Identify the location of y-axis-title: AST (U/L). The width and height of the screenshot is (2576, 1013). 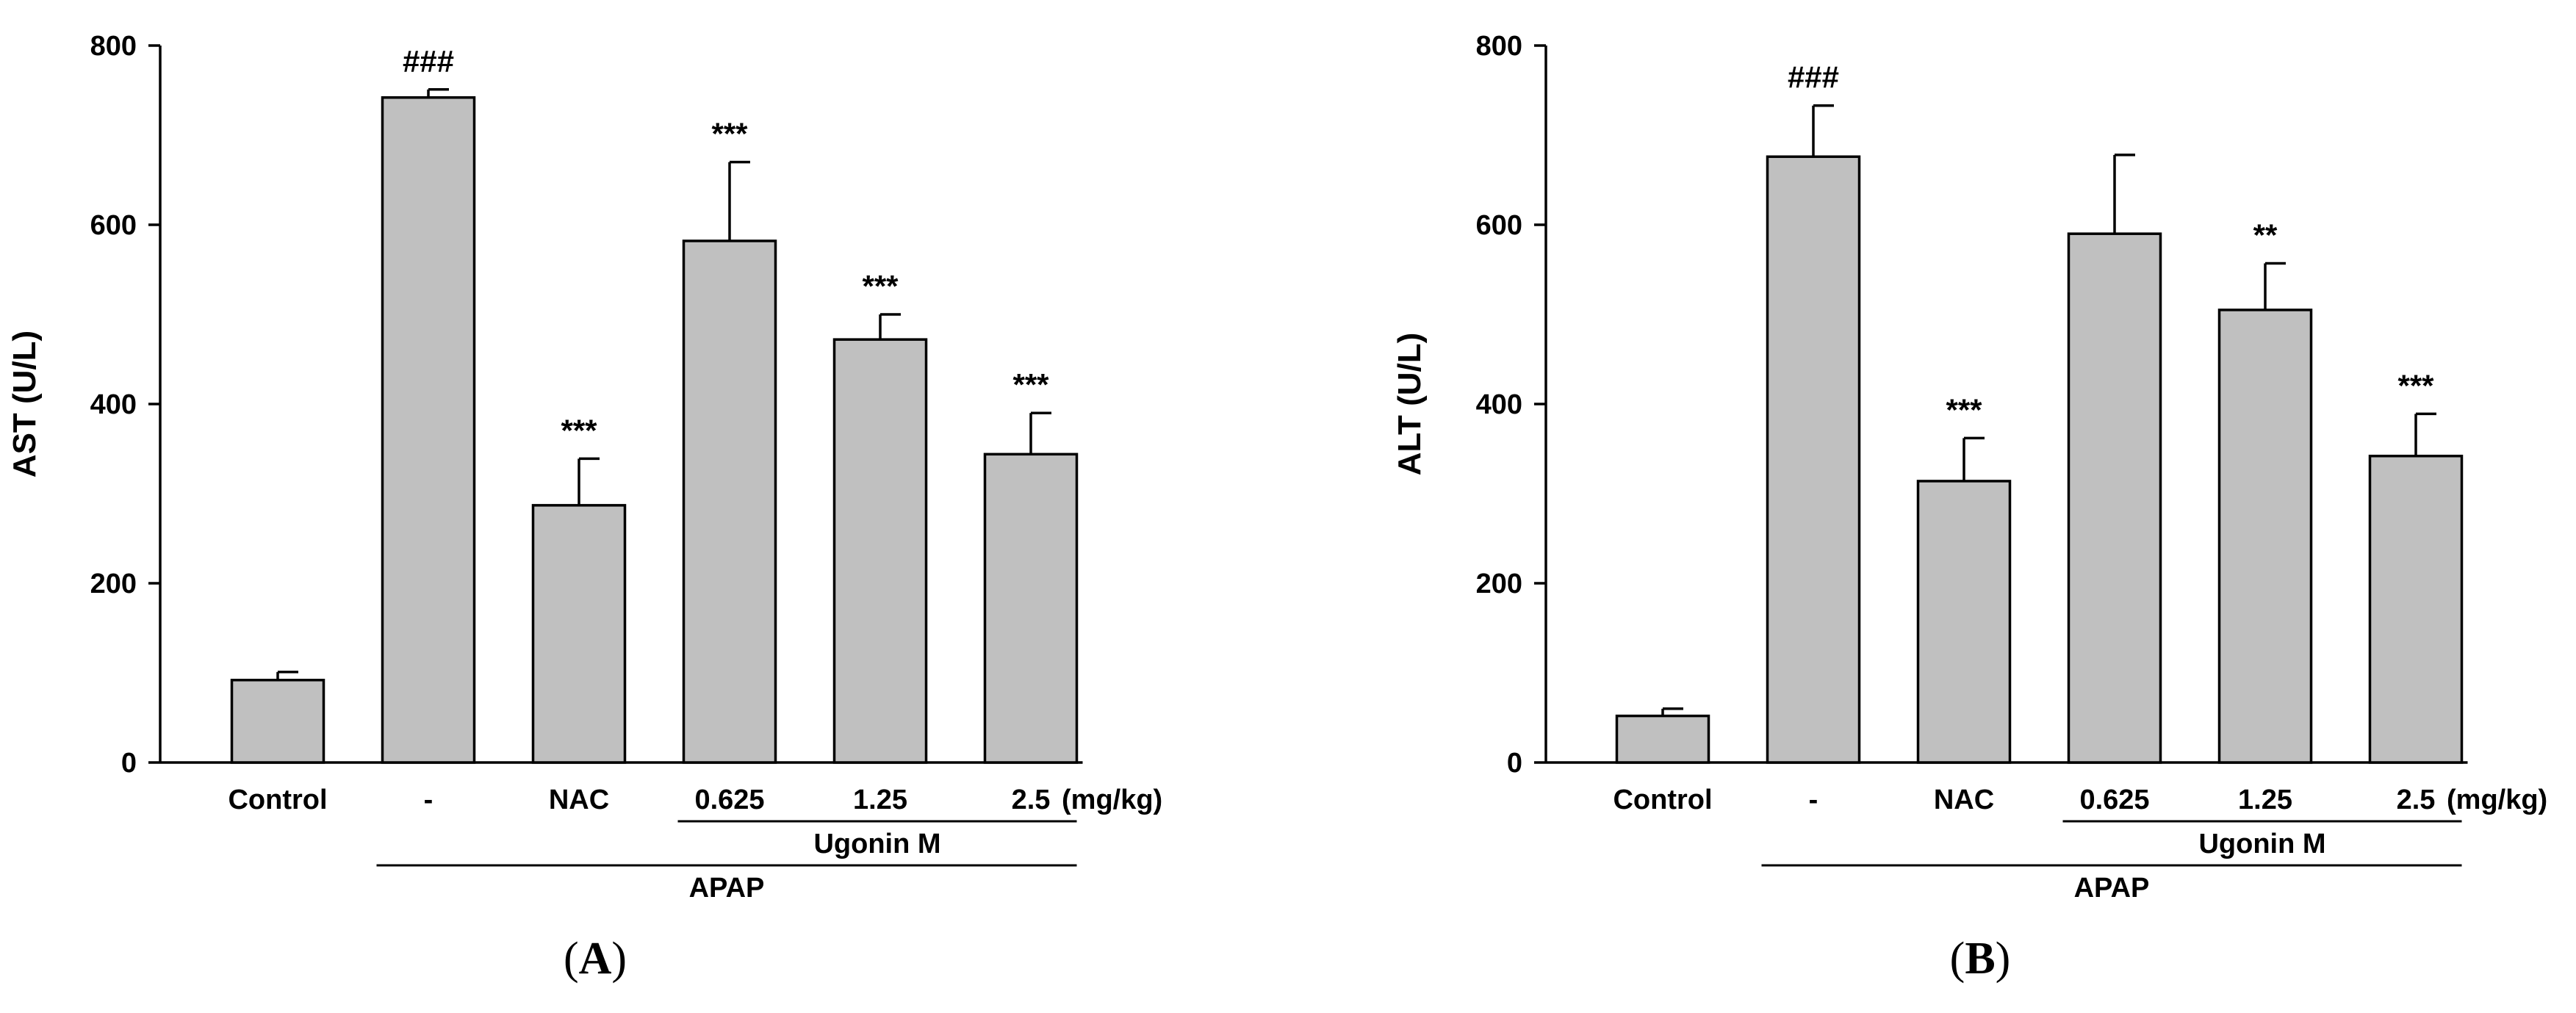
(25, 404).